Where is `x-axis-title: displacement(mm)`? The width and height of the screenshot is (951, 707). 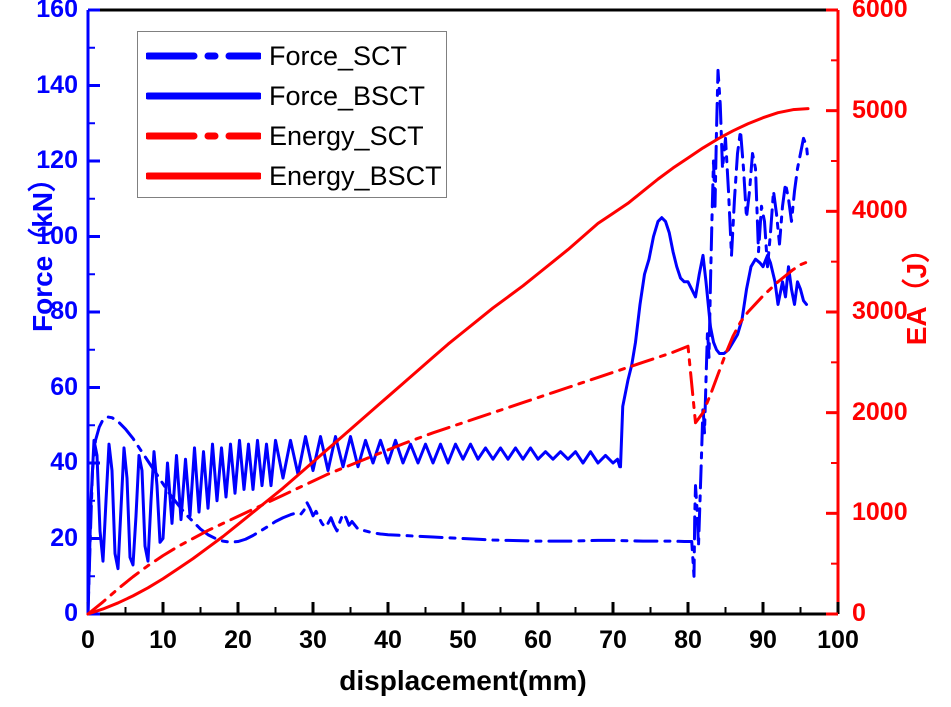
x-axis-title: displacement(mm) is located at coordinates (463, 680).